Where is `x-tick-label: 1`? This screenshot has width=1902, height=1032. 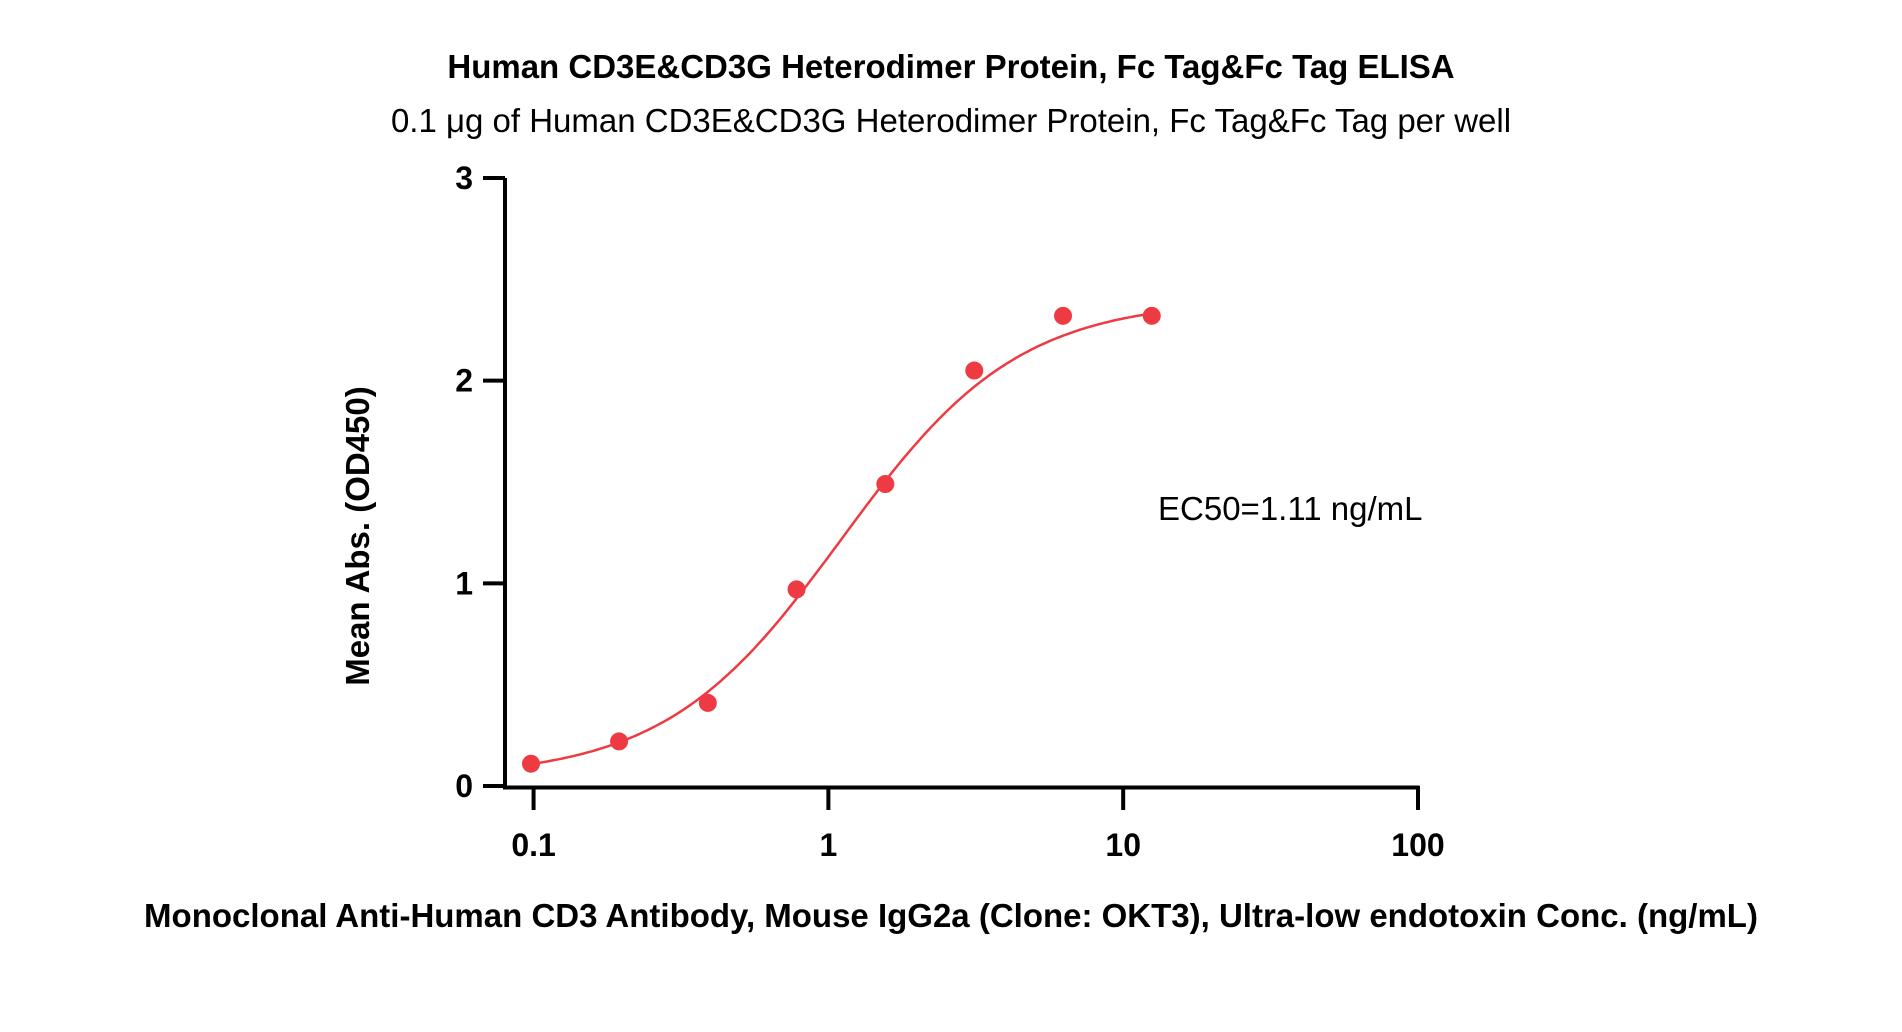
x-tick-label: 1 is located at coordinates (828, 845).